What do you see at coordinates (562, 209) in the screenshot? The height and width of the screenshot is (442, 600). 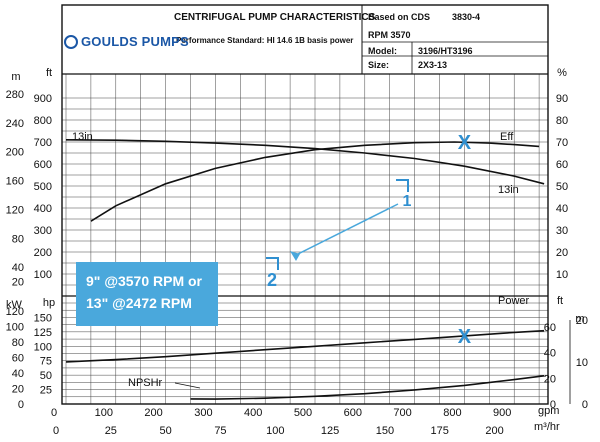 I see `y-tick-eff: 40` at bounding box center [562, 209].